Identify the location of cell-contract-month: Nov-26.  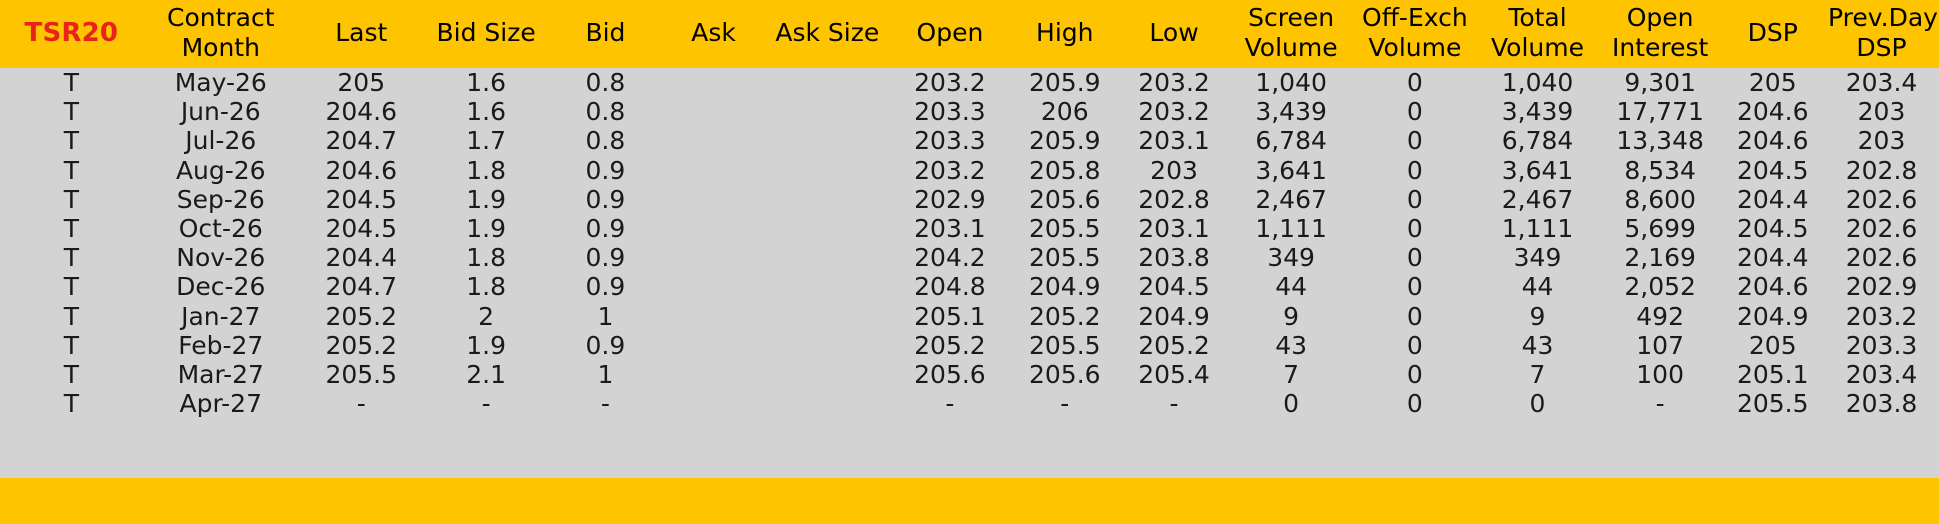
(220, 258).